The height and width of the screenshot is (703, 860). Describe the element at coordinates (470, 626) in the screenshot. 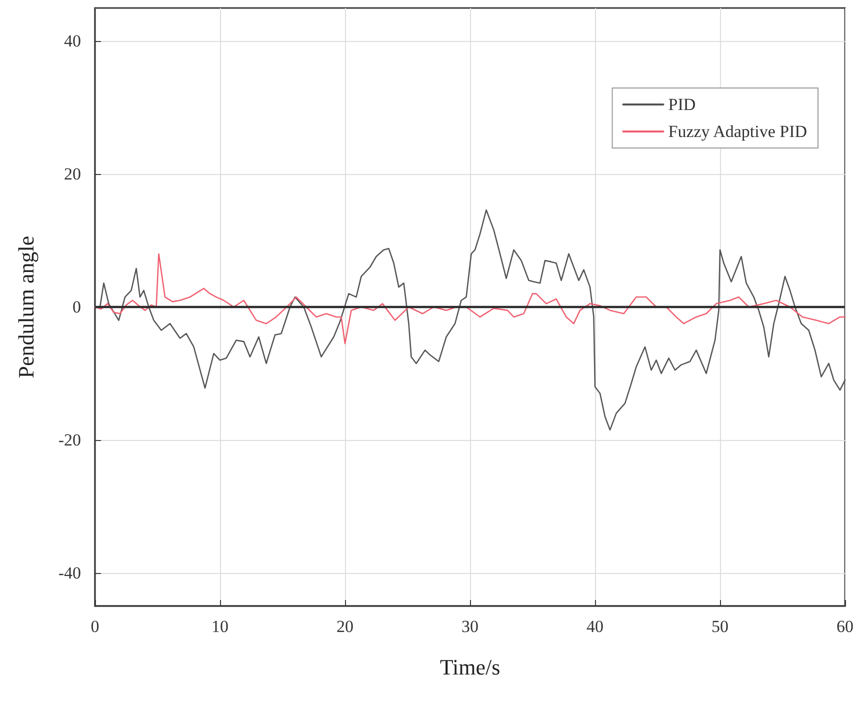

I see `x-tick-label: 30` at that location.